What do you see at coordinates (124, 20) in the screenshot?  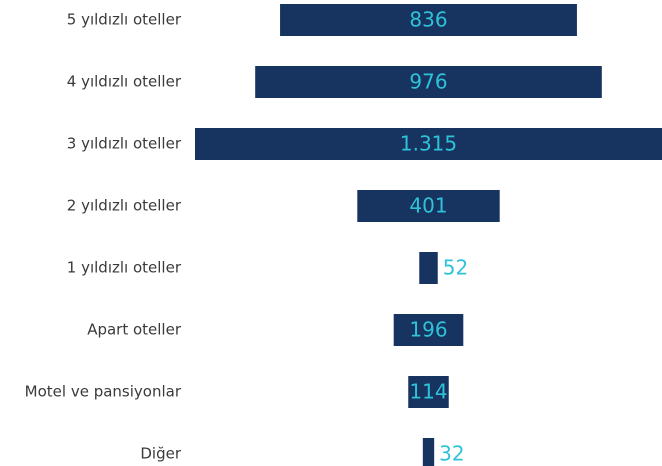 I see `category-label: 5 yıldızlı oteller` at bounding box center [124, 20].